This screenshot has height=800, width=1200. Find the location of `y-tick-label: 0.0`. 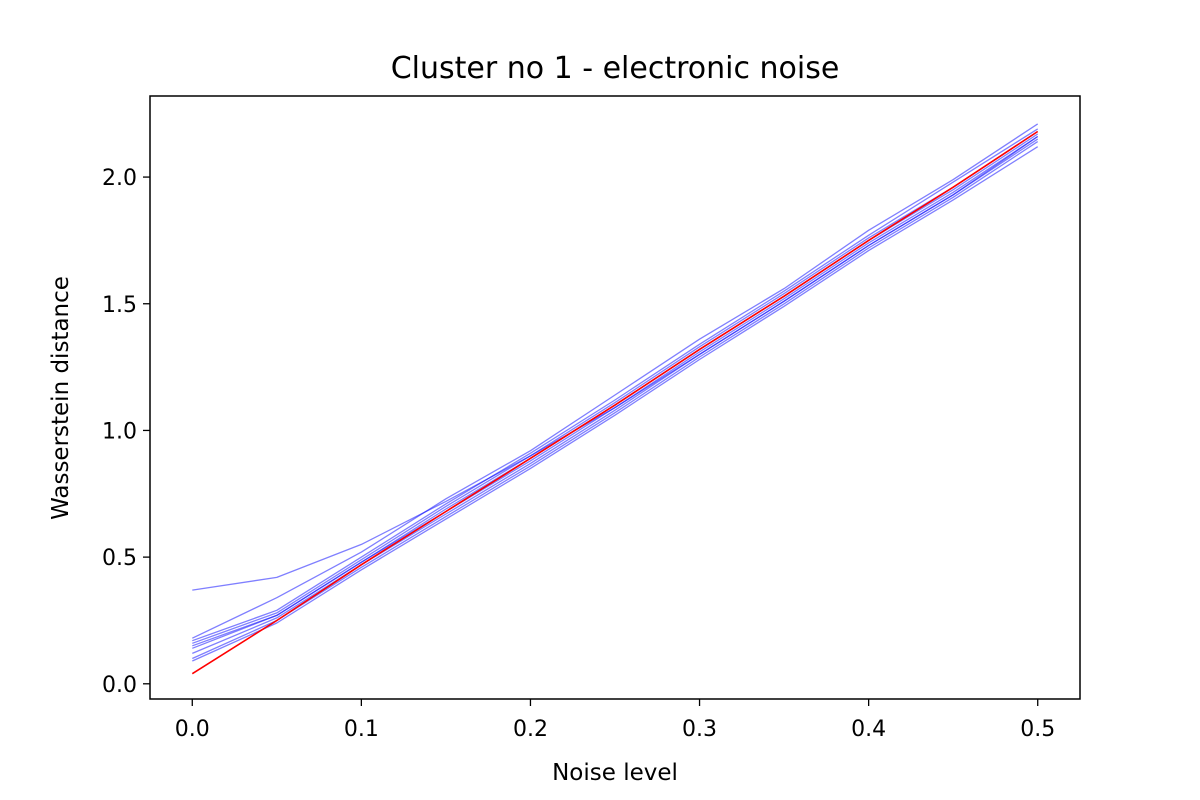

y-tick-label: 0.0 is located at coordinates (119, 685).